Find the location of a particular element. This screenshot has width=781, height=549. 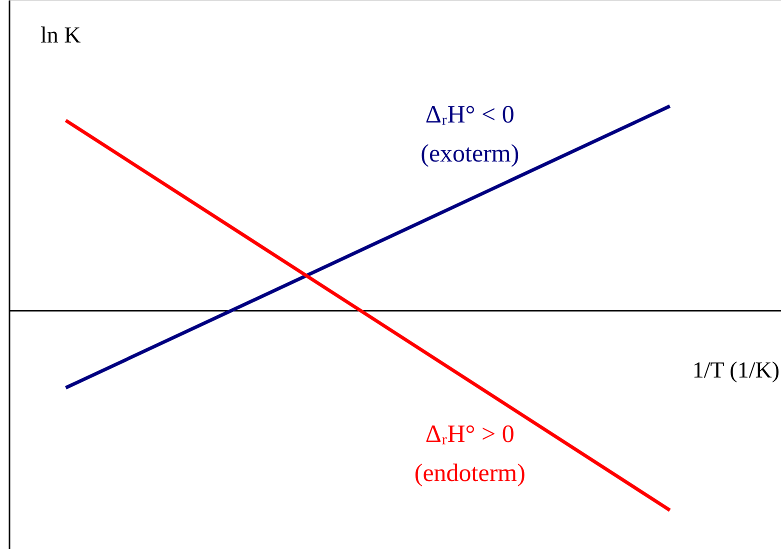

series-label: ΔᵣH° > 0 (endoterm) is located at coordinates (470, 454).